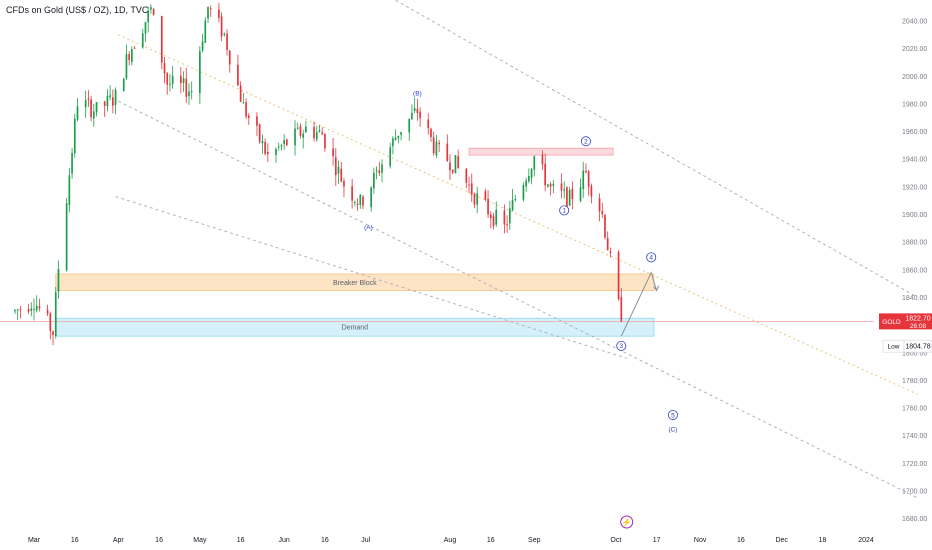 The image size is (932, 550). I want to click on x-tick-label: Oct, so click(615, 540).